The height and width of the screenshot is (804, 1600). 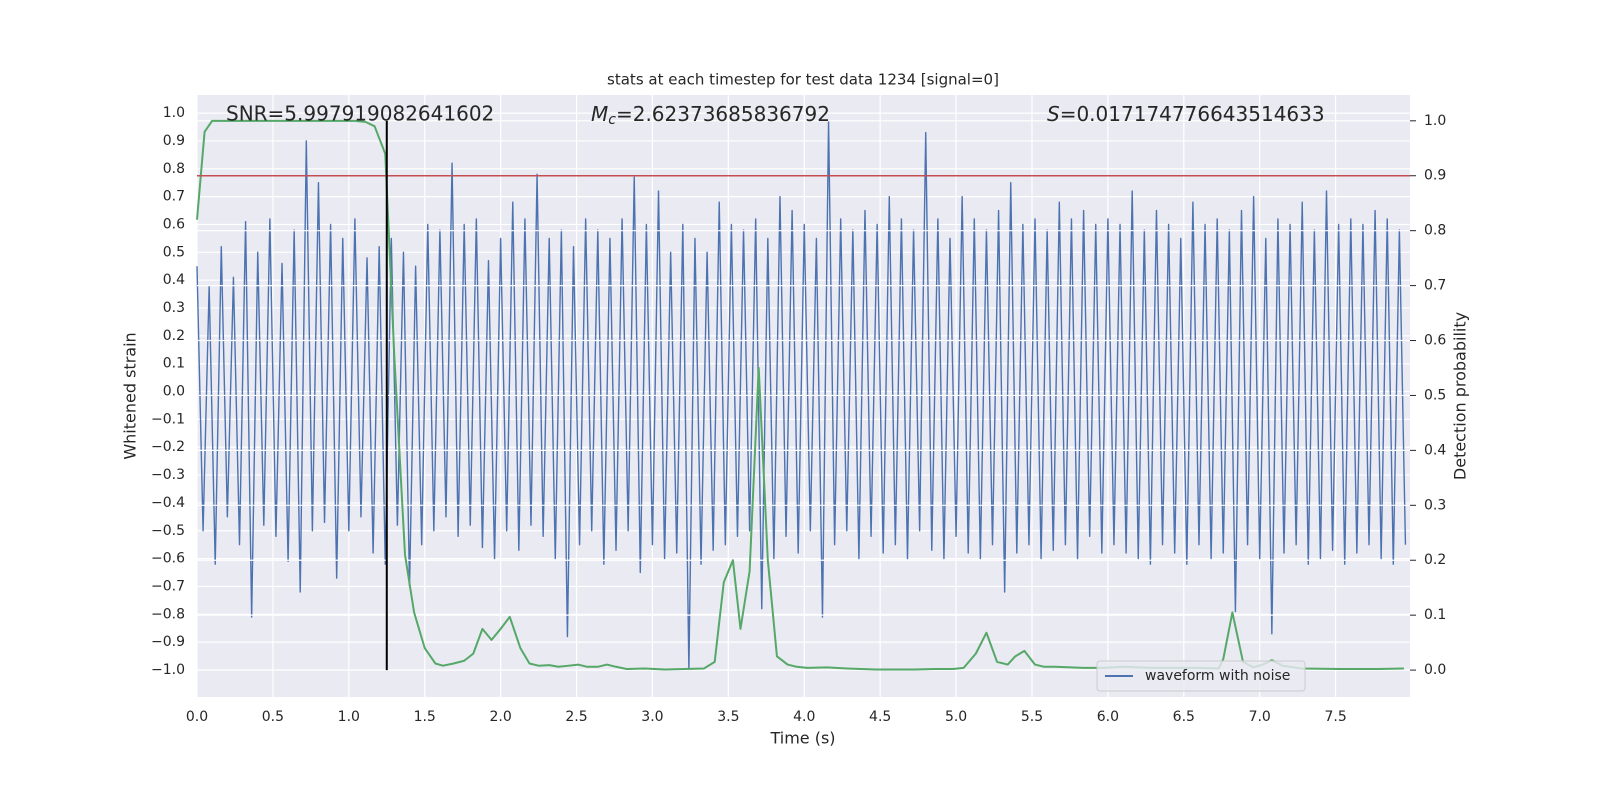 What do you see at coordinates (880, 717) in the screenshot?
I see `x-tick-label: 4.5` at bounding box center [880, 717].